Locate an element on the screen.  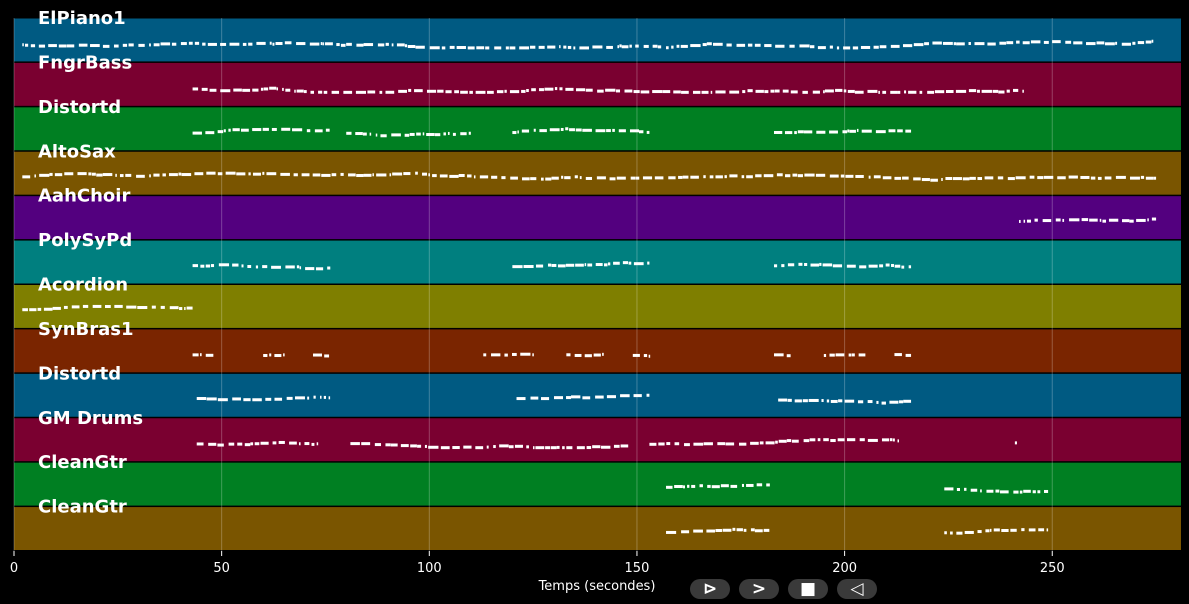
rewind-button: ◁ is located at coordinates (857, 589).